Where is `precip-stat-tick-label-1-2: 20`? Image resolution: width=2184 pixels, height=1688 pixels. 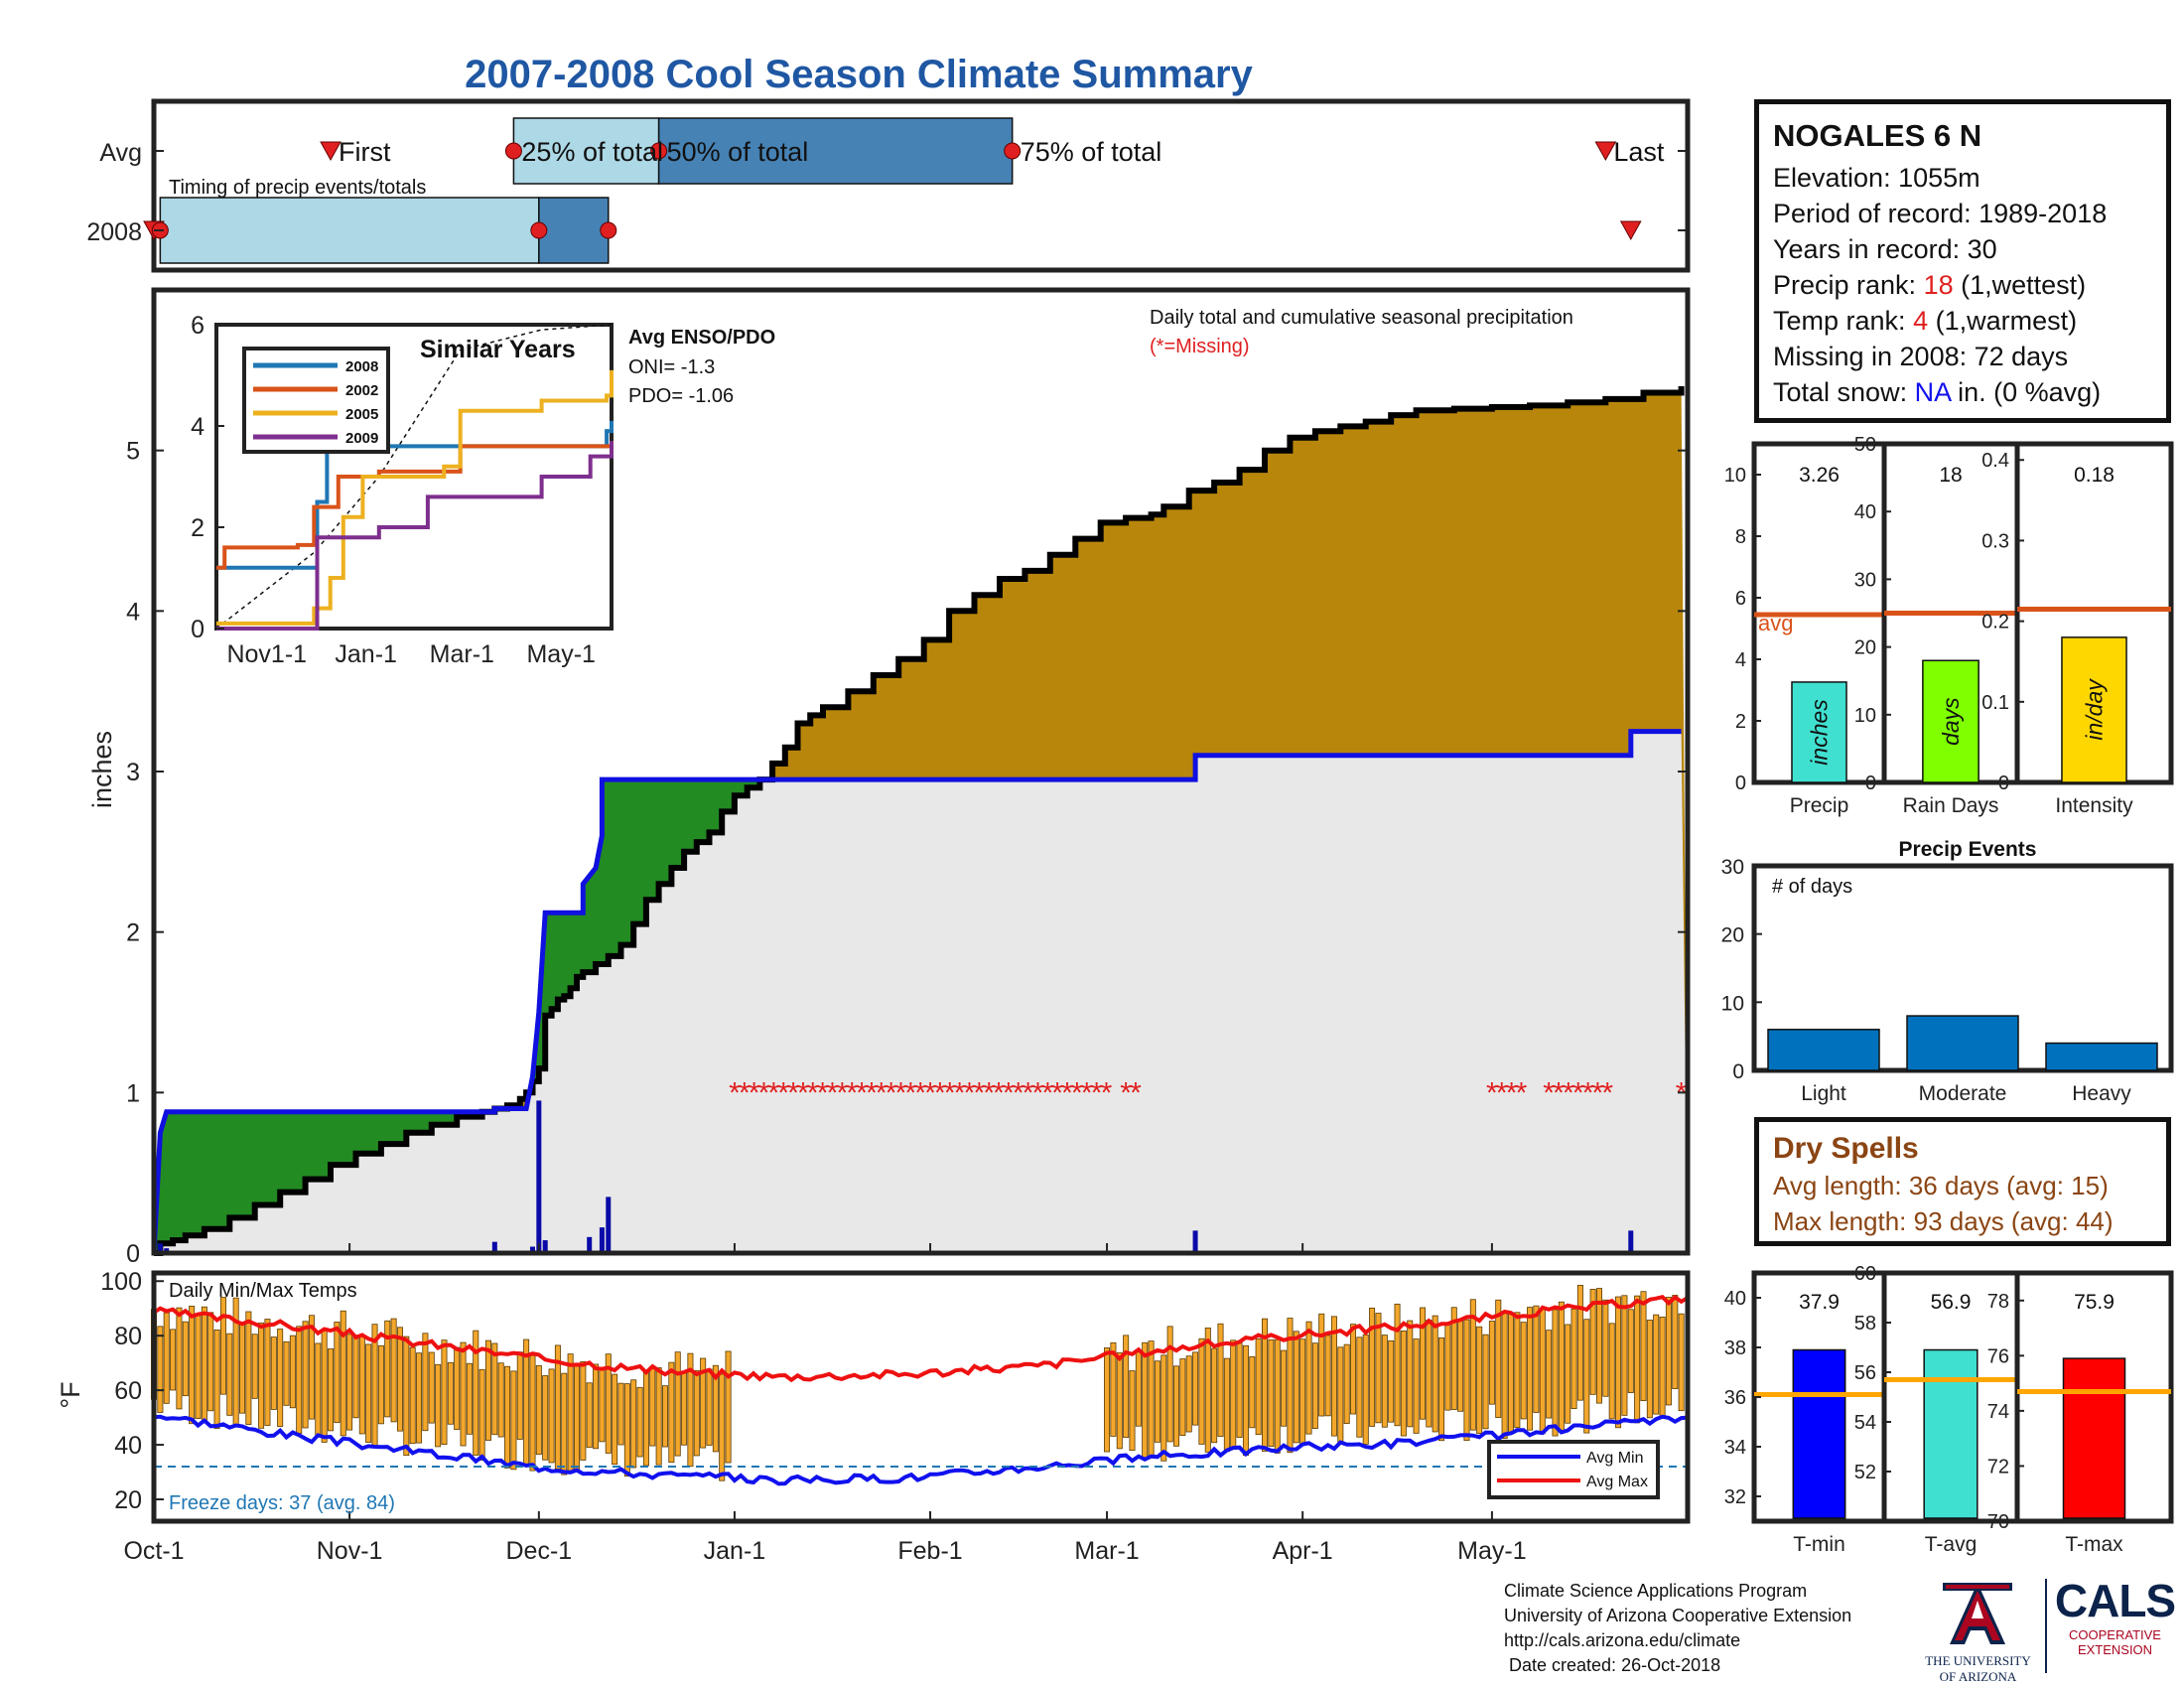
precip-stat-tick-label-1-2: 20 is located at coordinates (1865, 648).